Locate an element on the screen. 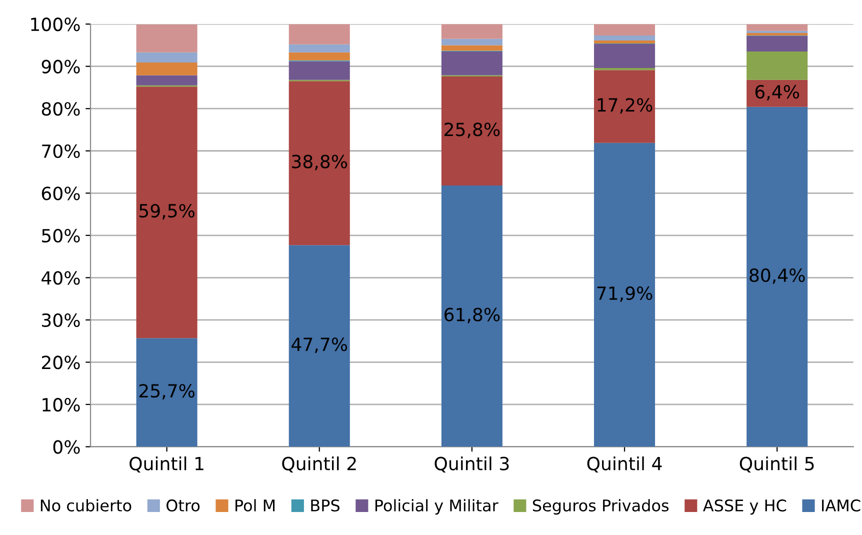 This screenshot has height=535, width=862. data-label: 59,5% is located at coordinates (167, 212).